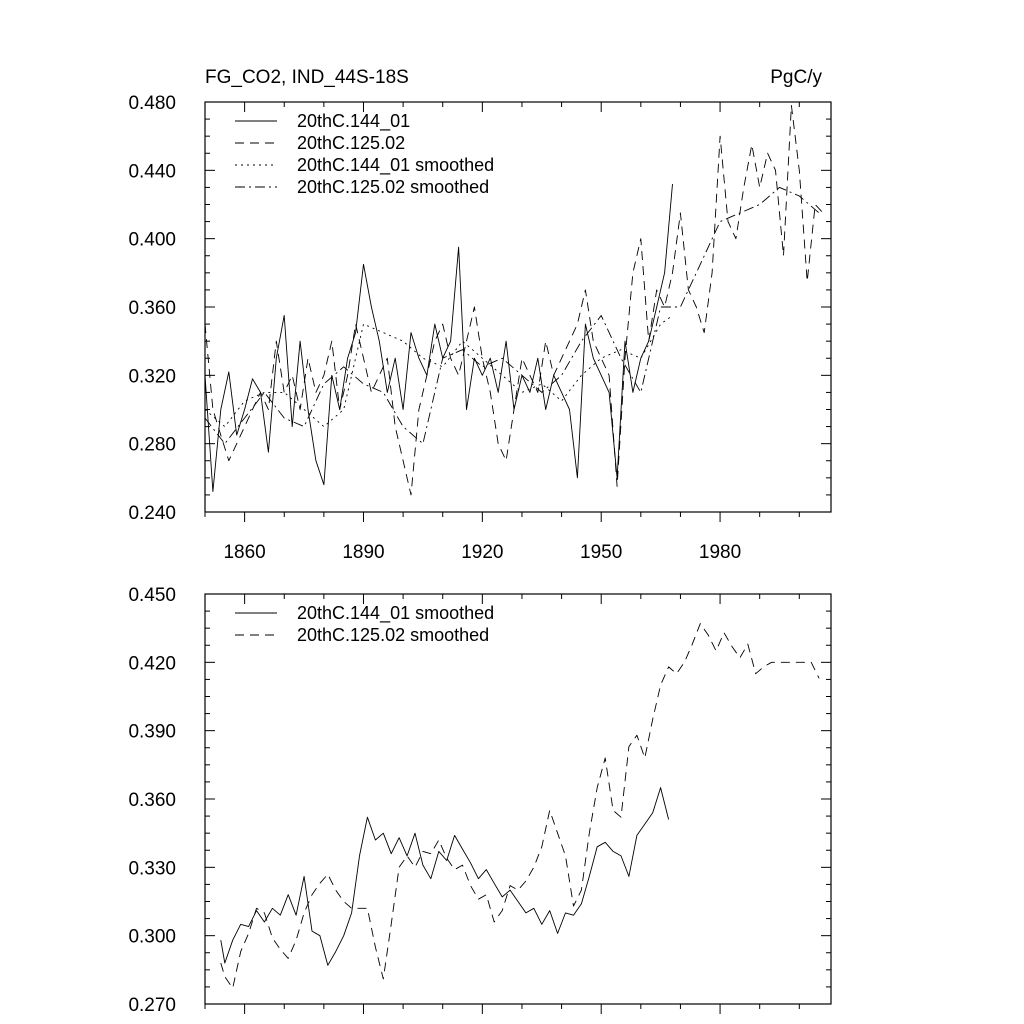 Image resolution: width=1024 pixels, height=1024 pixels. What do you see at coordinates (363, 552) in the screenshot?
I see `x-tick-label: 1890` at bounding box center [363, 552].